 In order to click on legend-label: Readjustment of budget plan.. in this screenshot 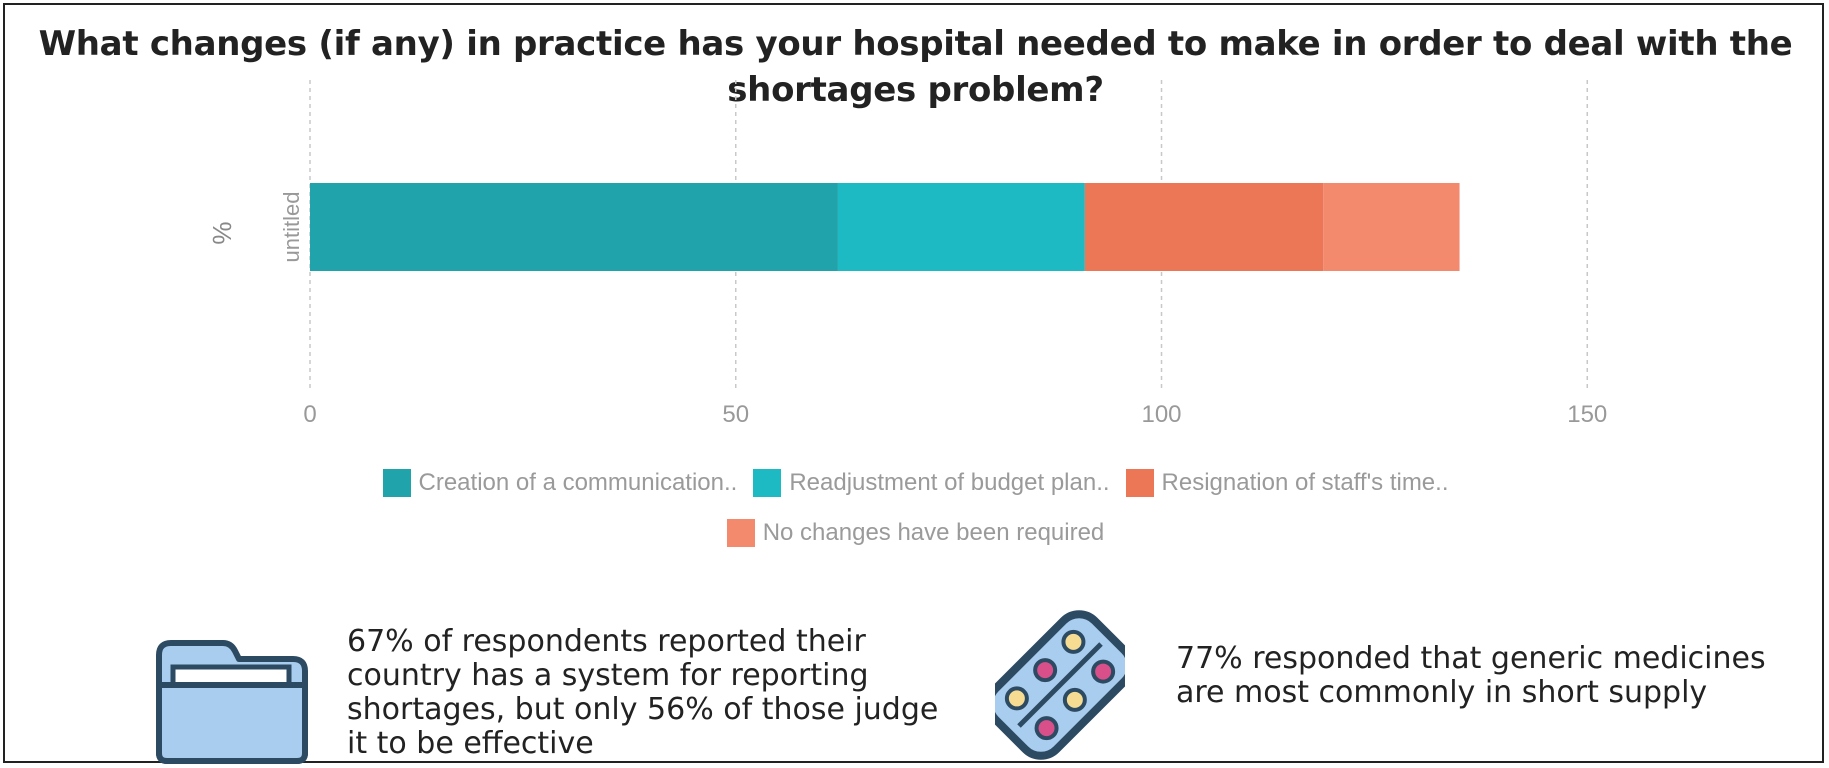, I will do `click(949, 482)`.